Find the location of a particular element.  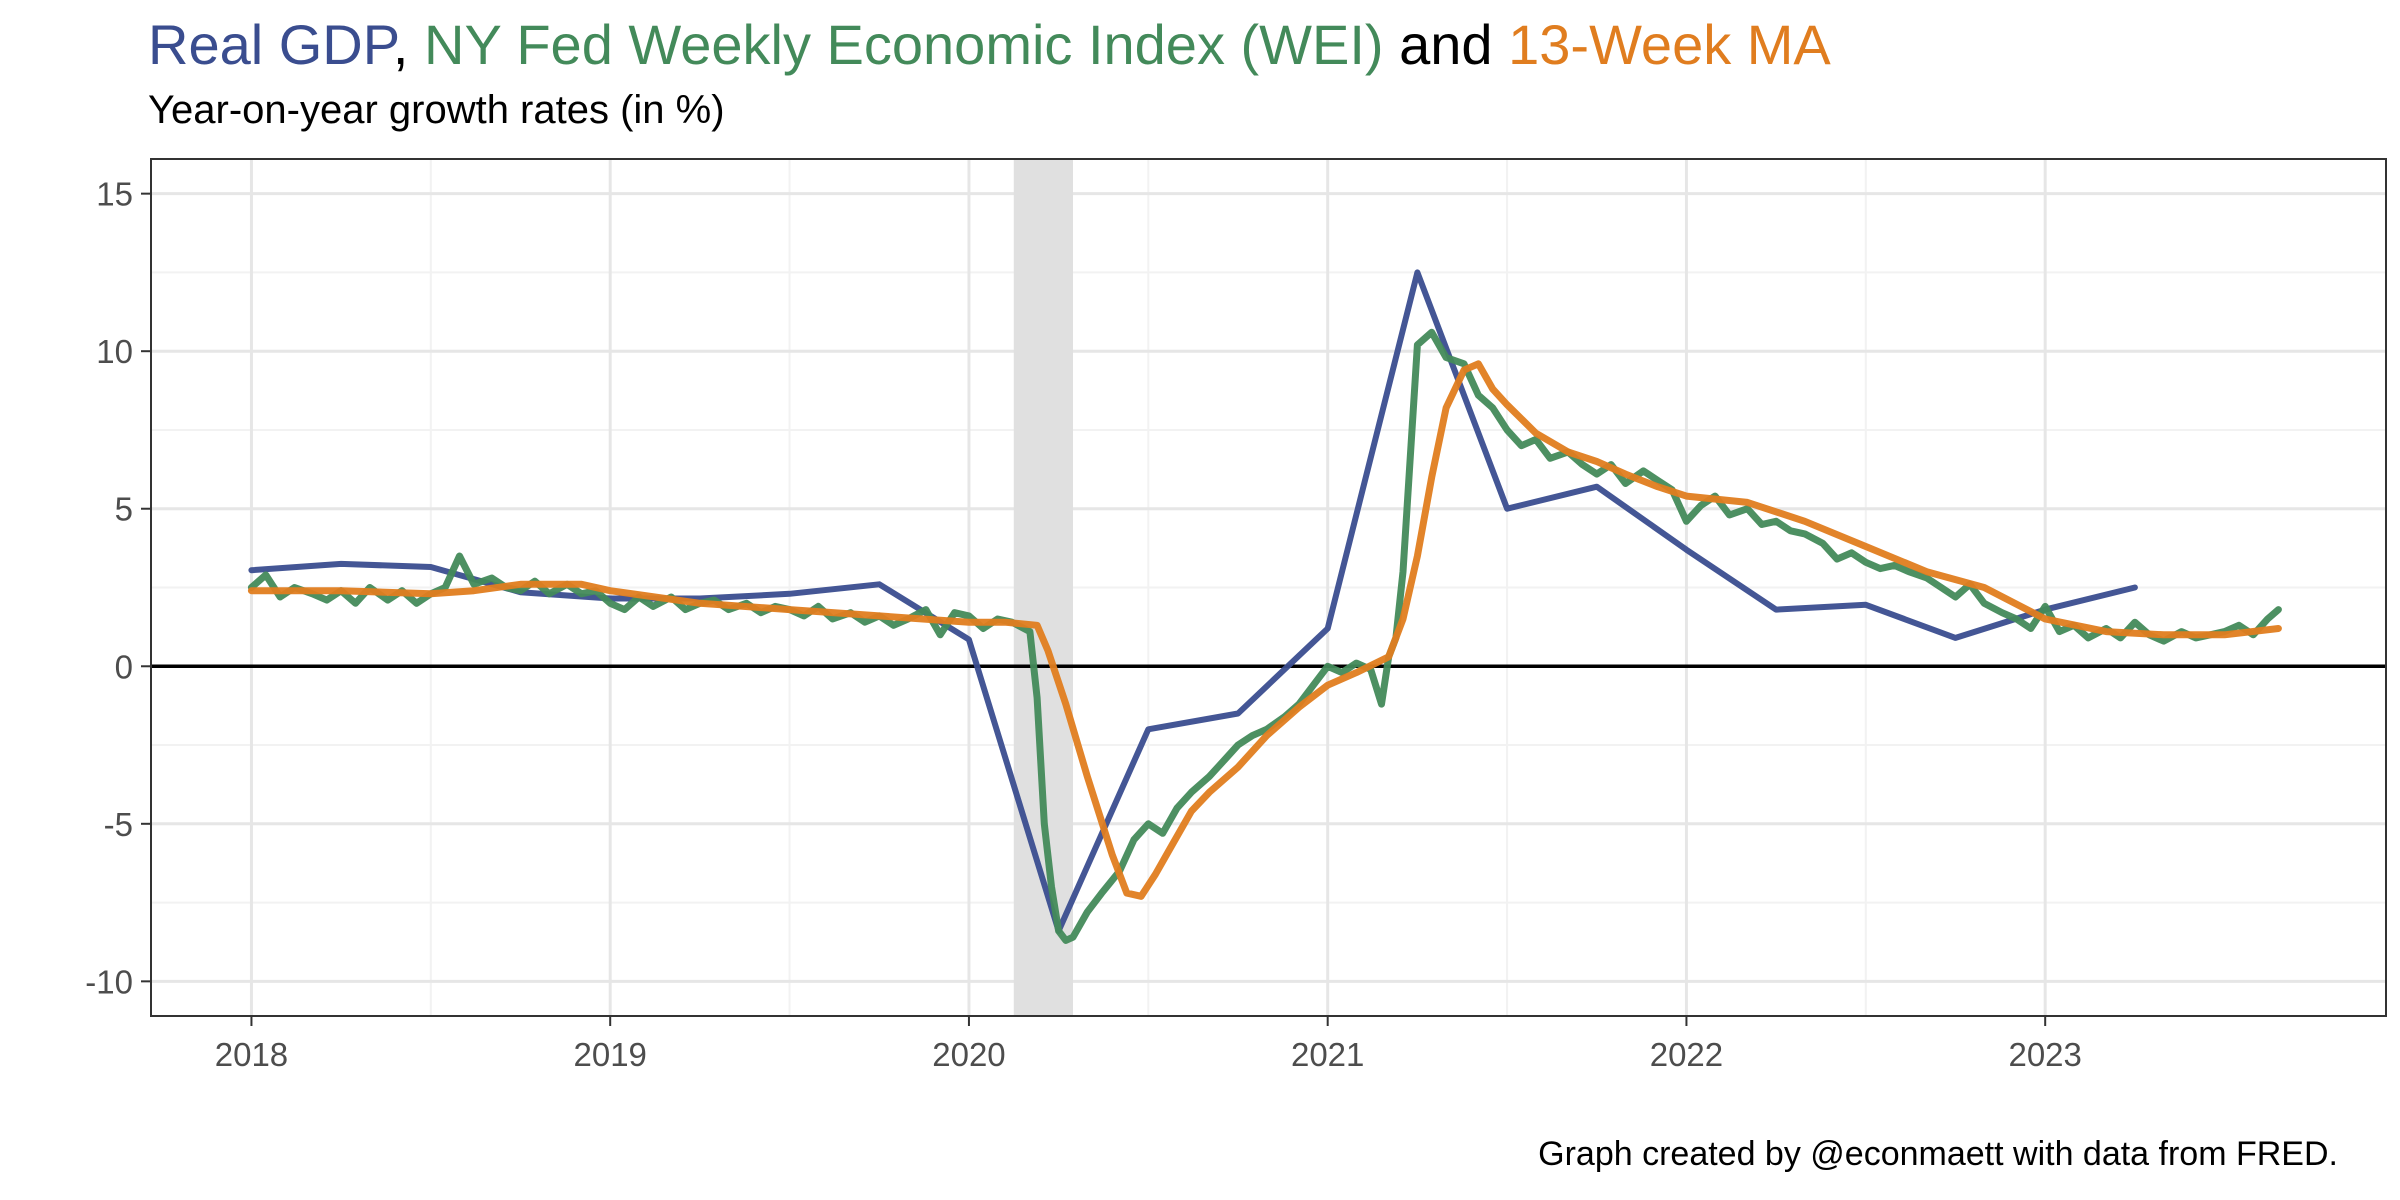

x-tick-label: 2022 is located at coordinates (1686, 1054).